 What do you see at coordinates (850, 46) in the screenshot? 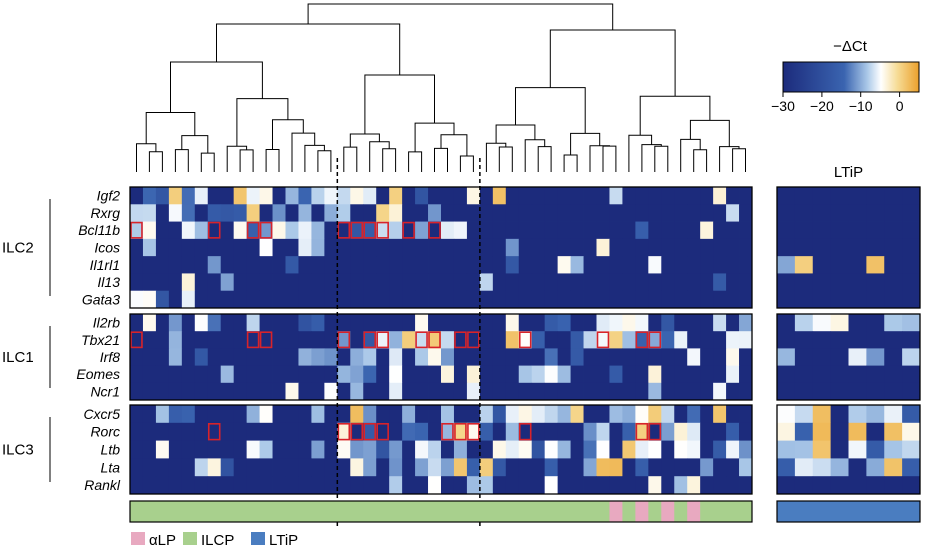
I see `colorbar-title: −ΔCt` at bounding box center [850, 46].